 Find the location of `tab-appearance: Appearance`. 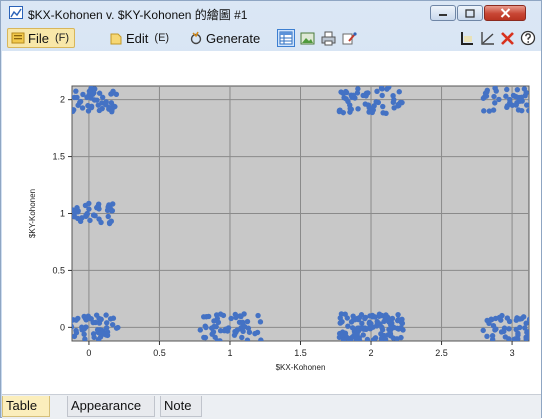

tab-appearance: Appearance is located at coordinates (111, 406).